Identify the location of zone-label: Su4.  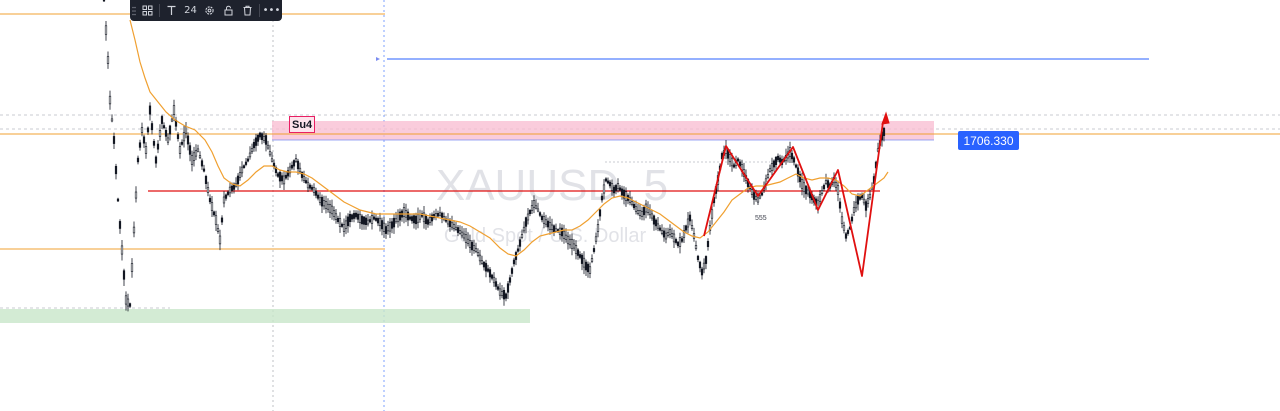
(302, 124).